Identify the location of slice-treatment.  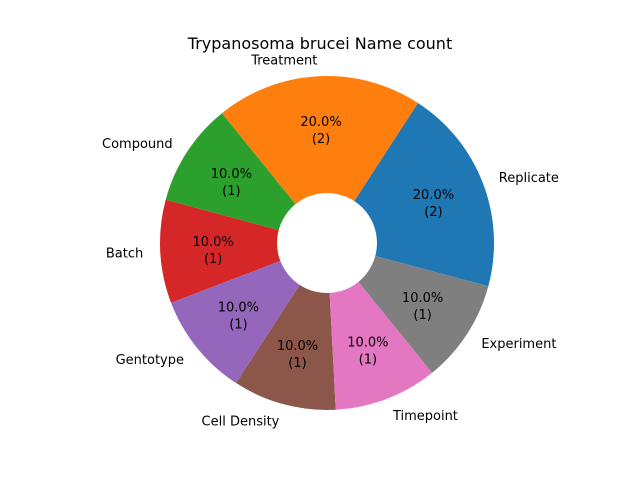
(319, 159).